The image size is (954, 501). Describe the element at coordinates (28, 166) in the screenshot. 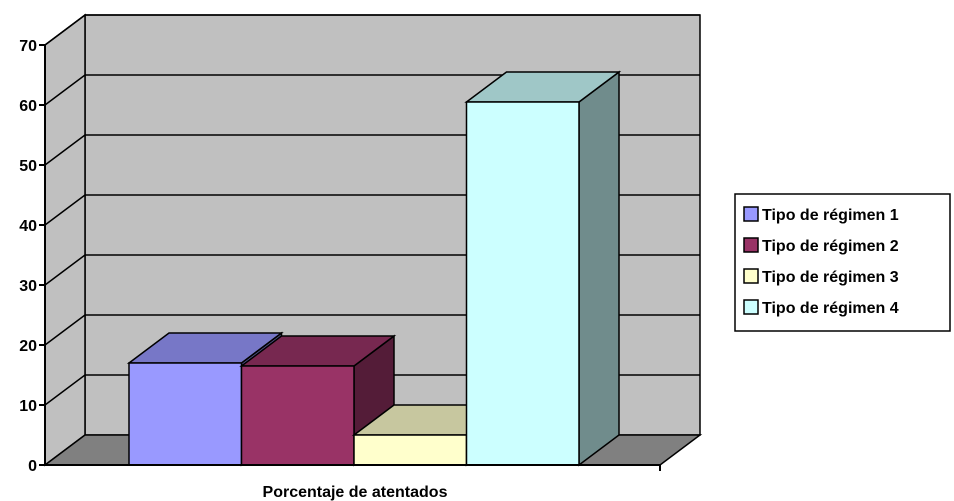

I see `y-tick-label: 50` at that location.